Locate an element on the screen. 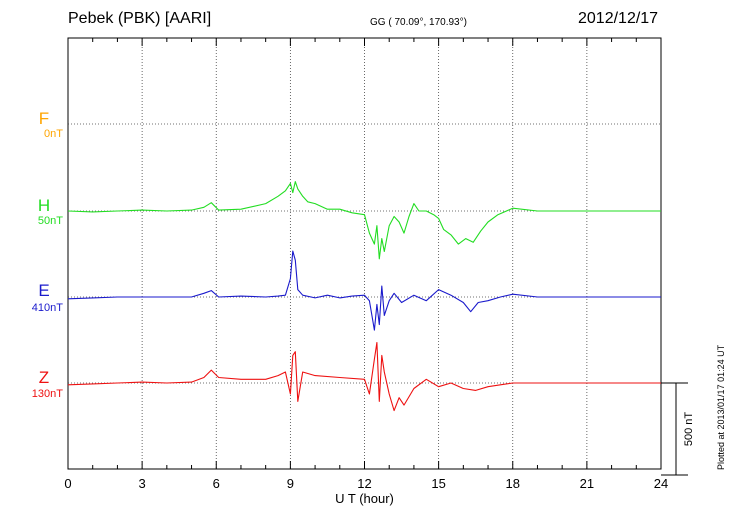  series-name-e: E is located at coordinates (43, 290).